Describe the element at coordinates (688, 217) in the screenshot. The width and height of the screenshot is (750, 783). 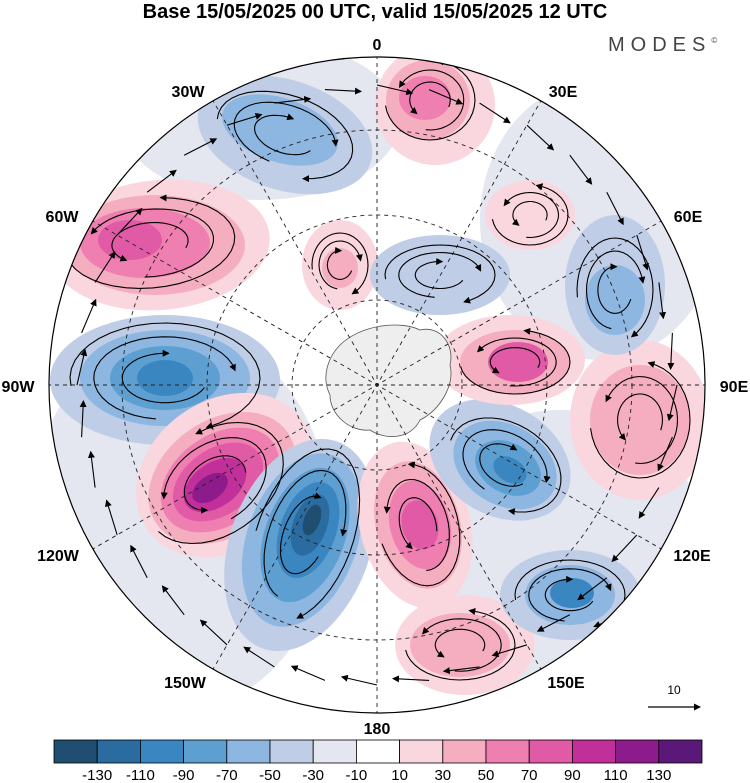
I see `lon-label-60e: 60E` at that location.